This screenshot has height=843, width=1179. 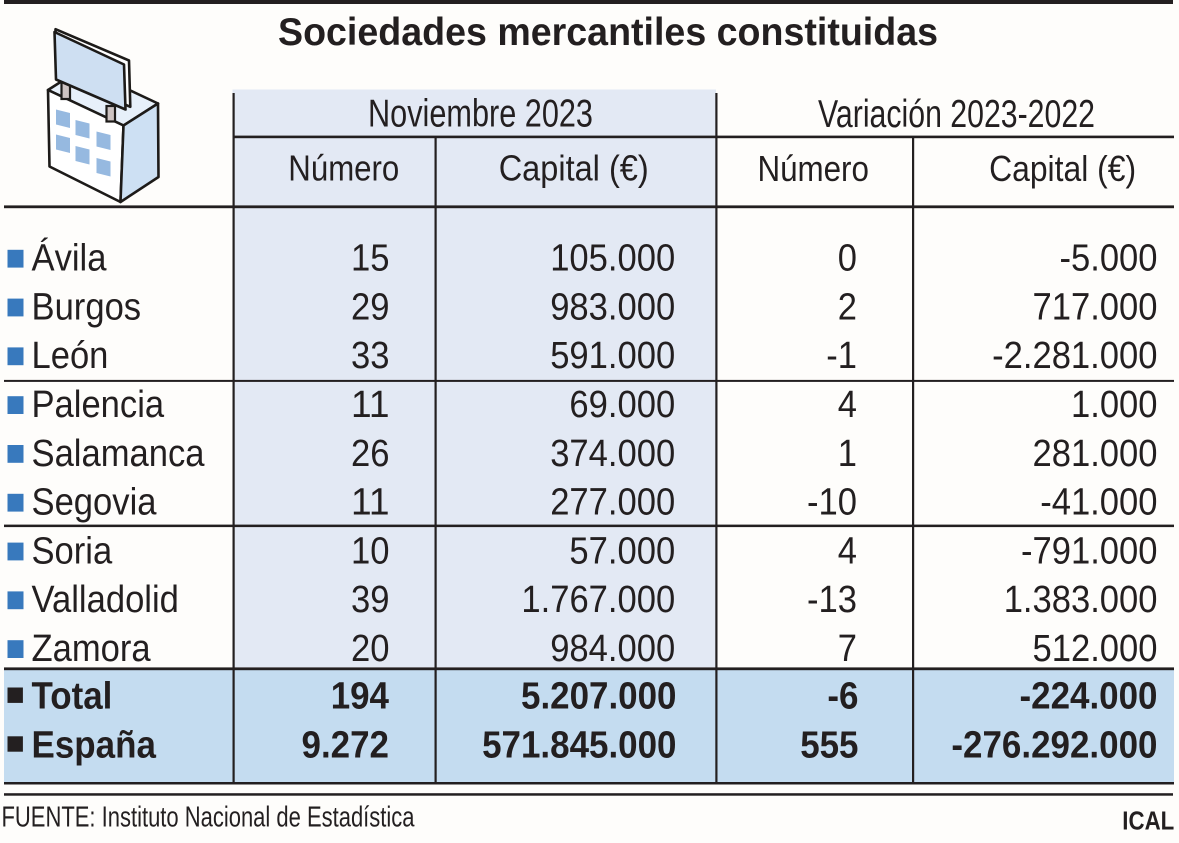 What do you see at coordinates (480, 113) in the screenshot?
I see `svg-text: Noviembre 2023` at bounding box center [480, 113].